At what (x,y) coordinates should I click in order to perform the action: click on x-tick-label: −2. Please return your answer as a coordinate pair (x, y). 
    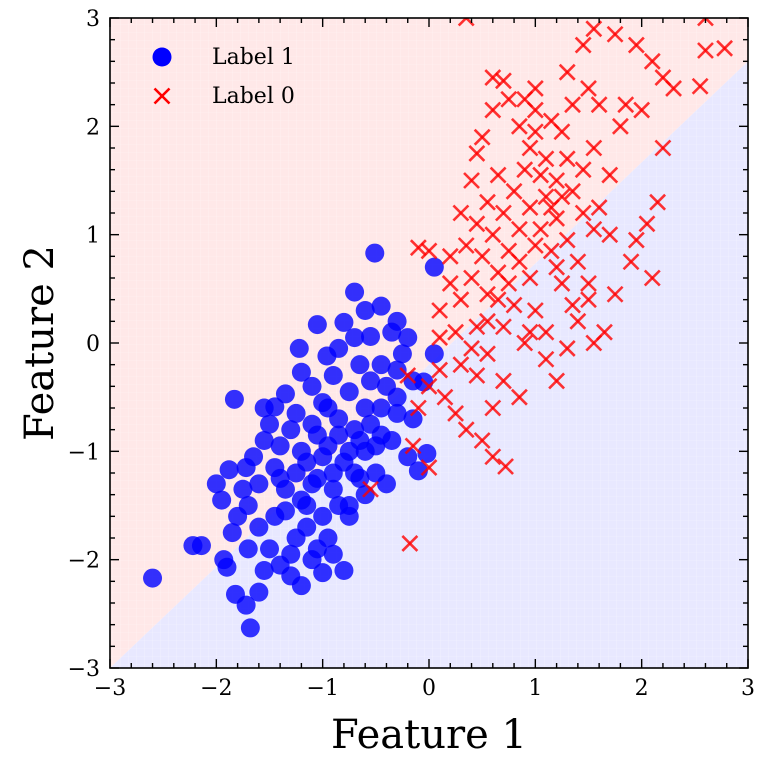
    Looking at the image, I should click on (216, 688).